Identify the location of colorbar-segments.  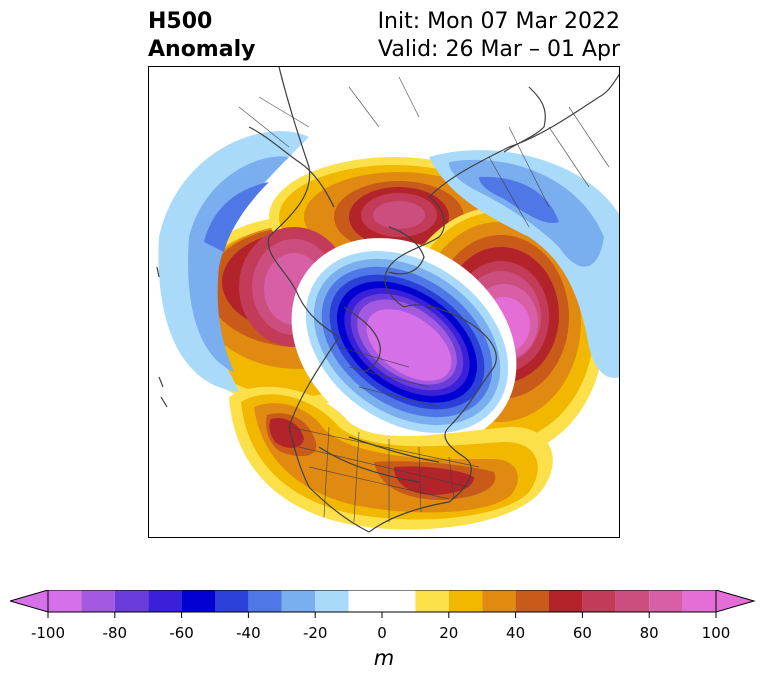
(382, 601).